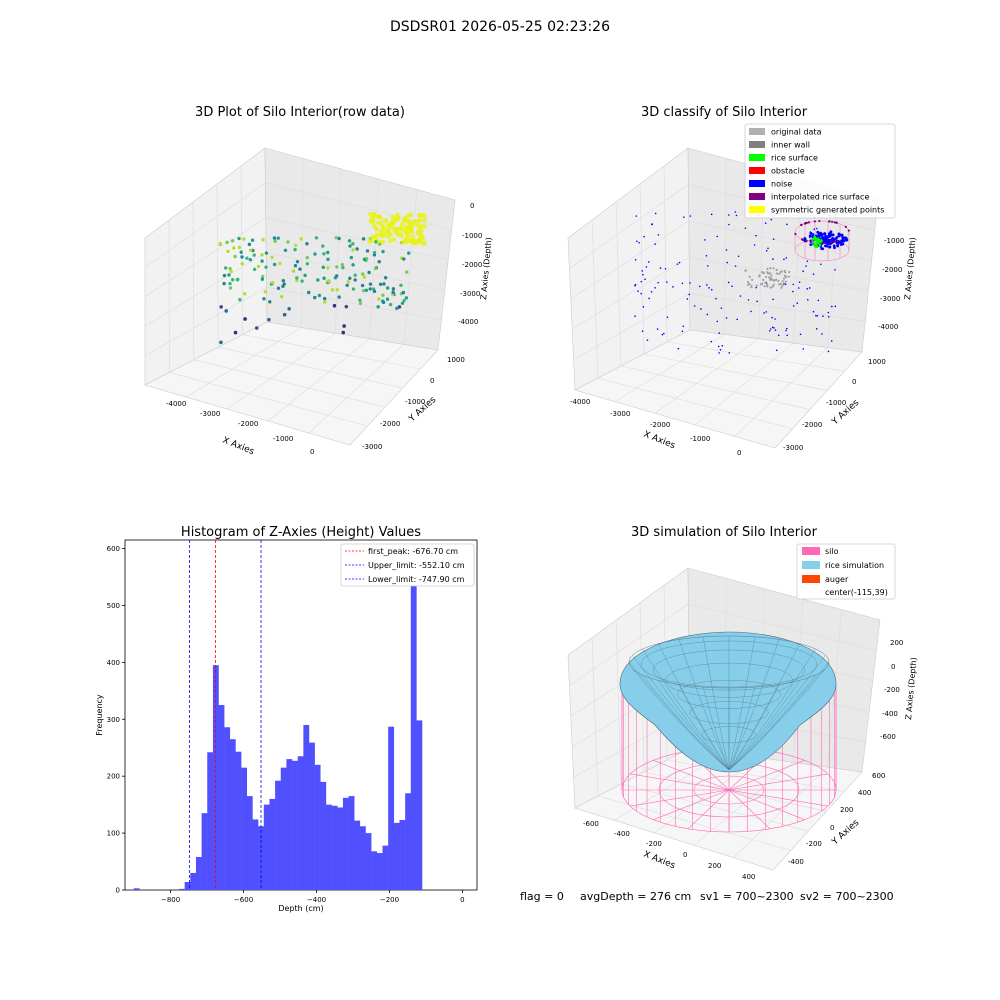 Image resolution: width=1000 pixels, height=1000 pixels. Describe the element at coordinates (888, 327) in the screenshot. I see `classify-z-tick: -4000` at that location.